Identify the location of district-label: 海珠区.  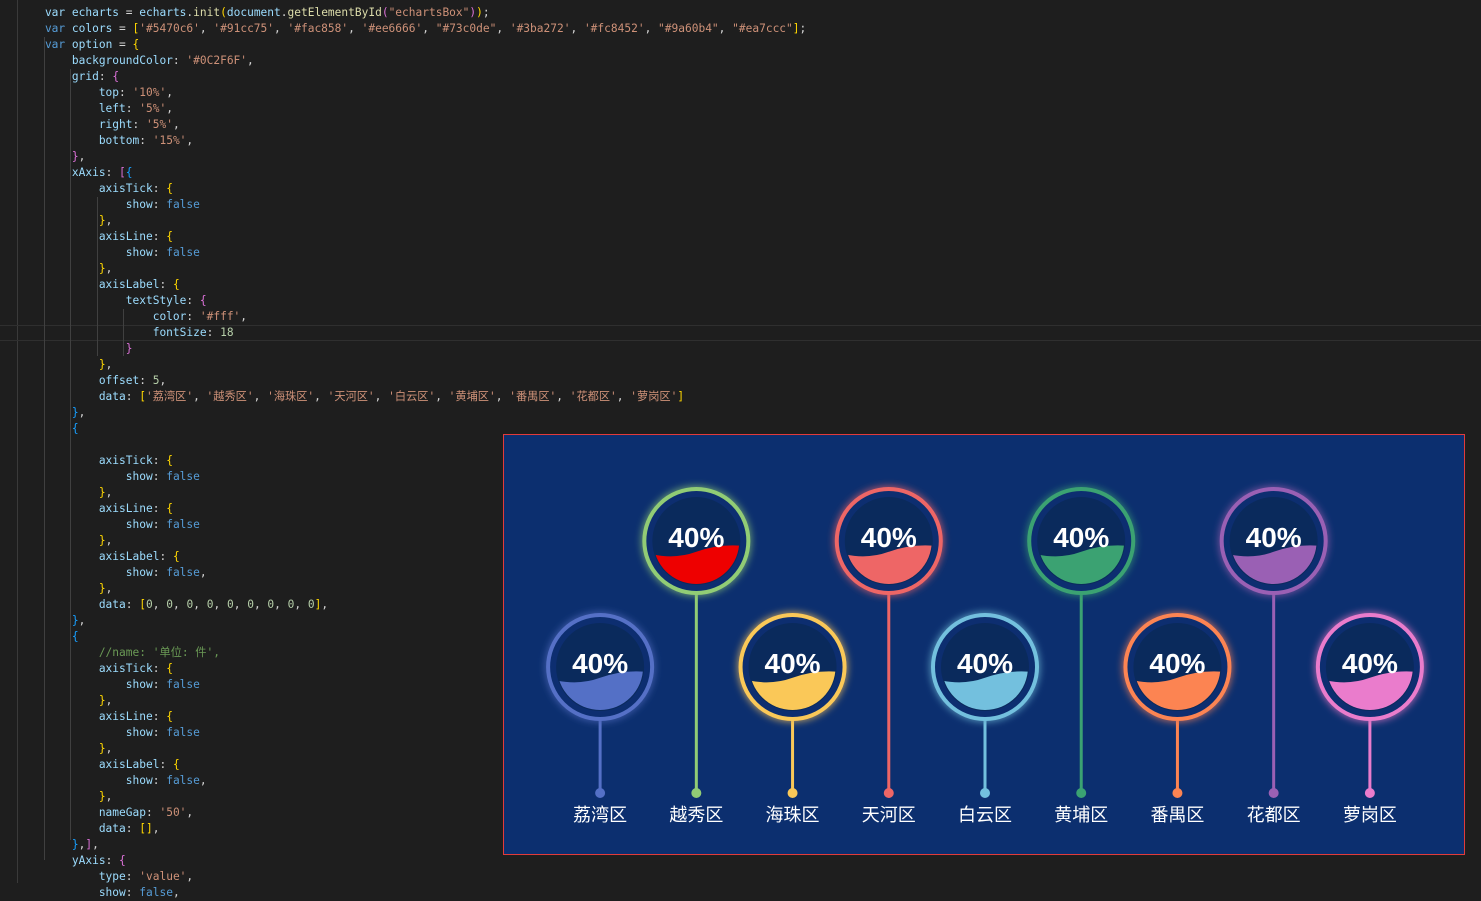
(792, 815).